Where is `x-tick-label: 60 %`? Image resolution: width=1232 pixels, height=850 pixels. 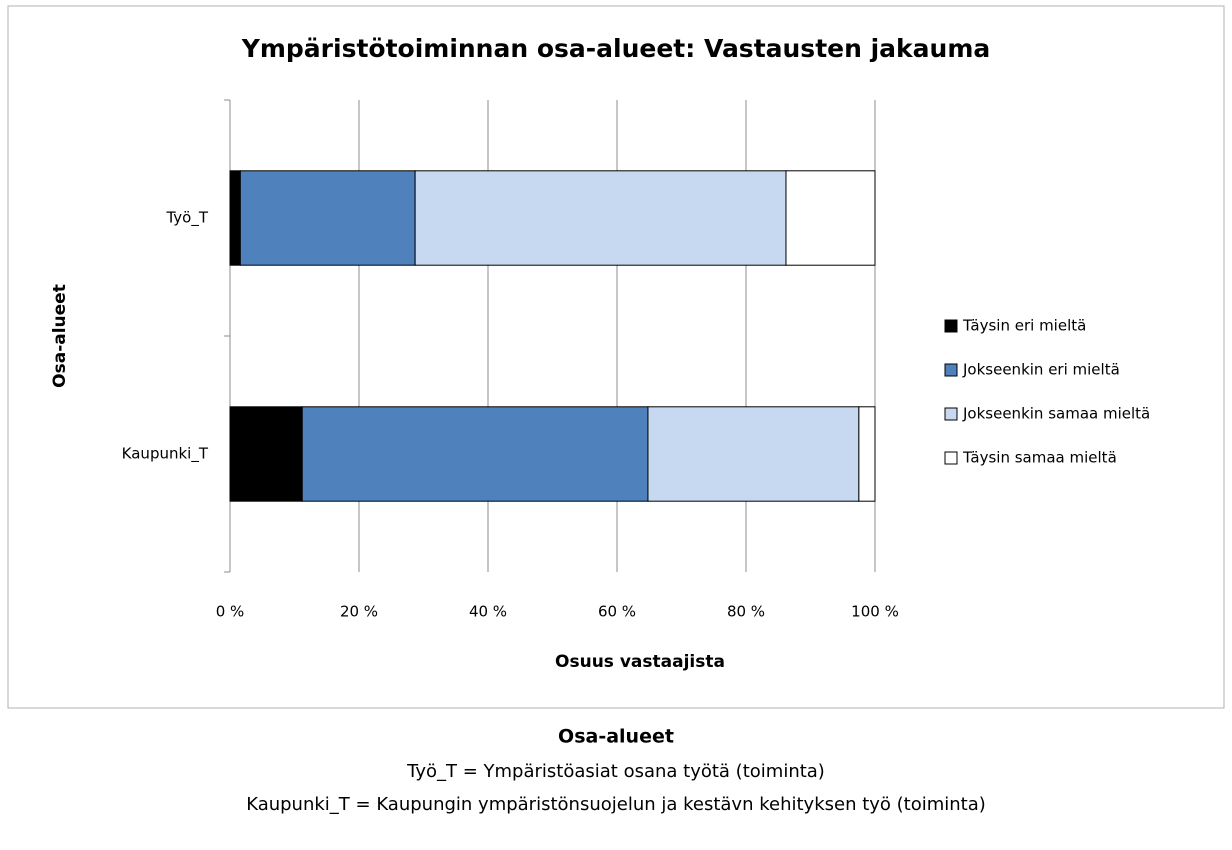
x-tick-label: 60 % is located at coordinates (617, 612).